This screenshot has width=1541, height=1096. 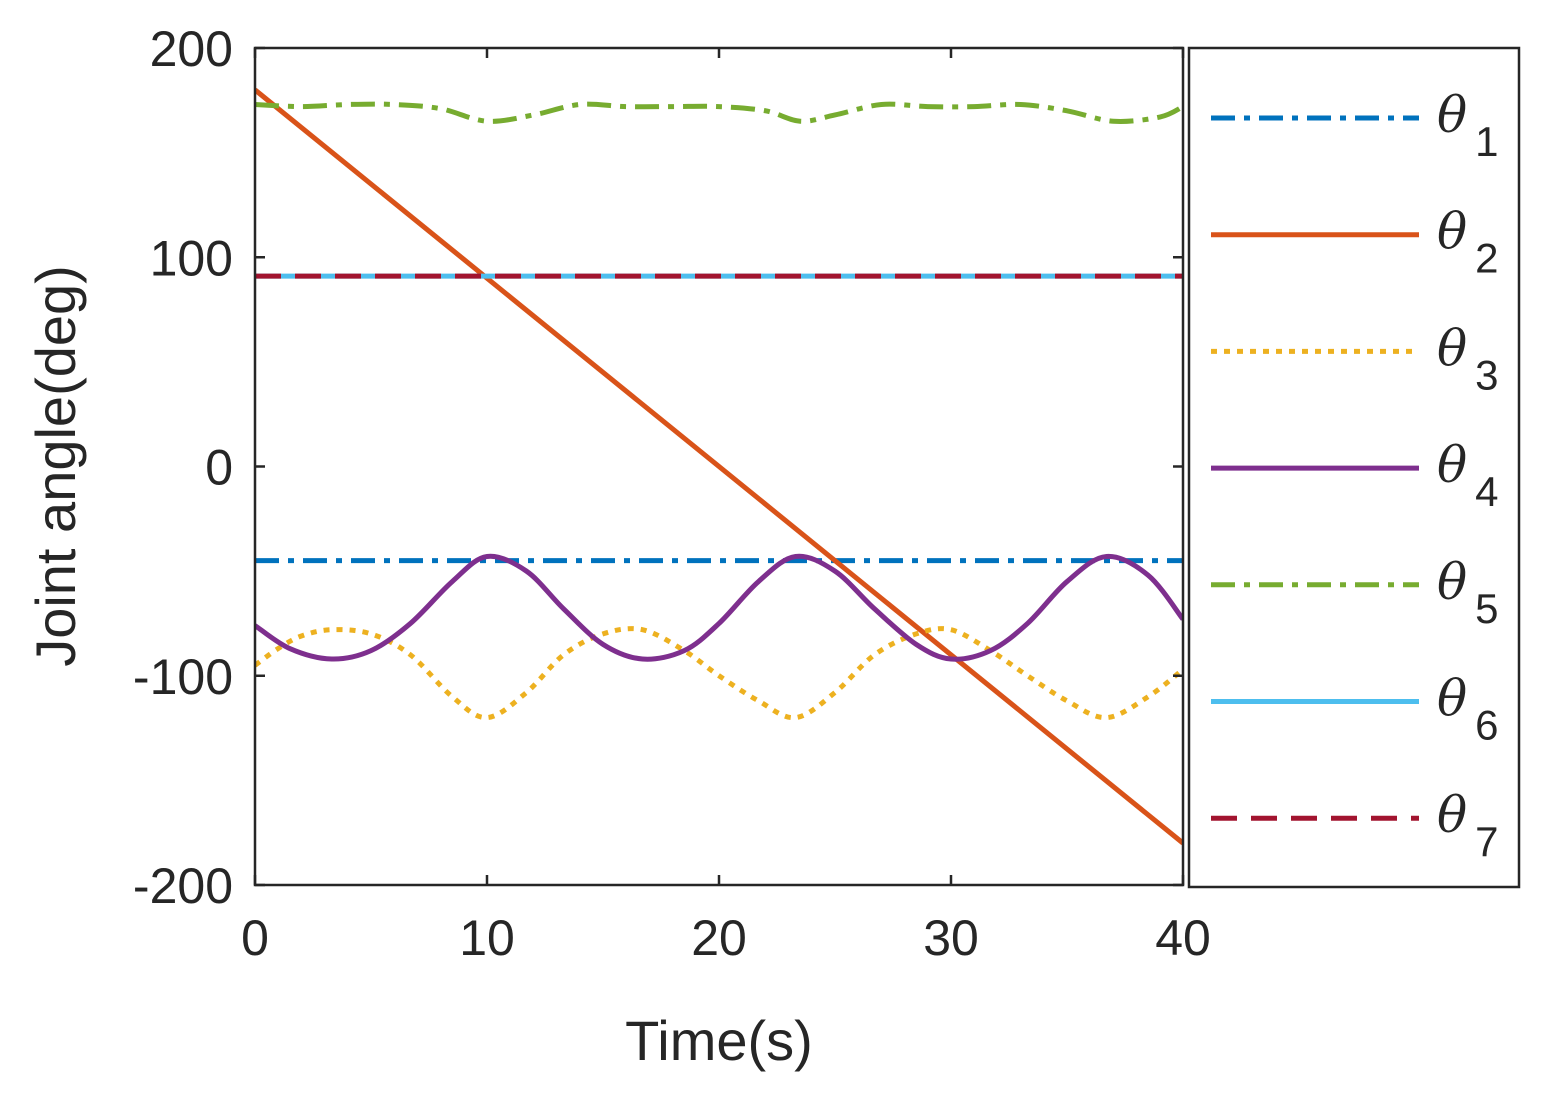 What do you see at coordinates (951, 938) in the screenshot?
I see `x-tick-label: 30` at bounding box center [951, 938].